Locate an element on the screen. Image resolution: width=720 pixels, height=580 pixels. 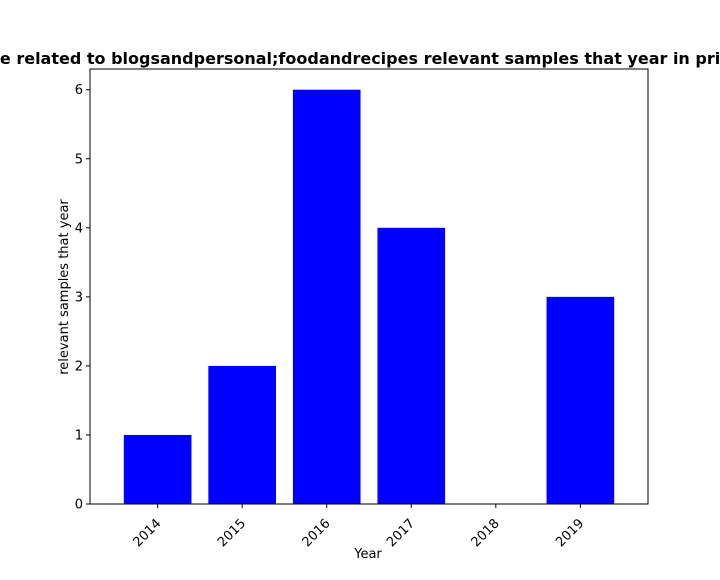
y-tick-label: 3 is located at coordinates (79, 297).